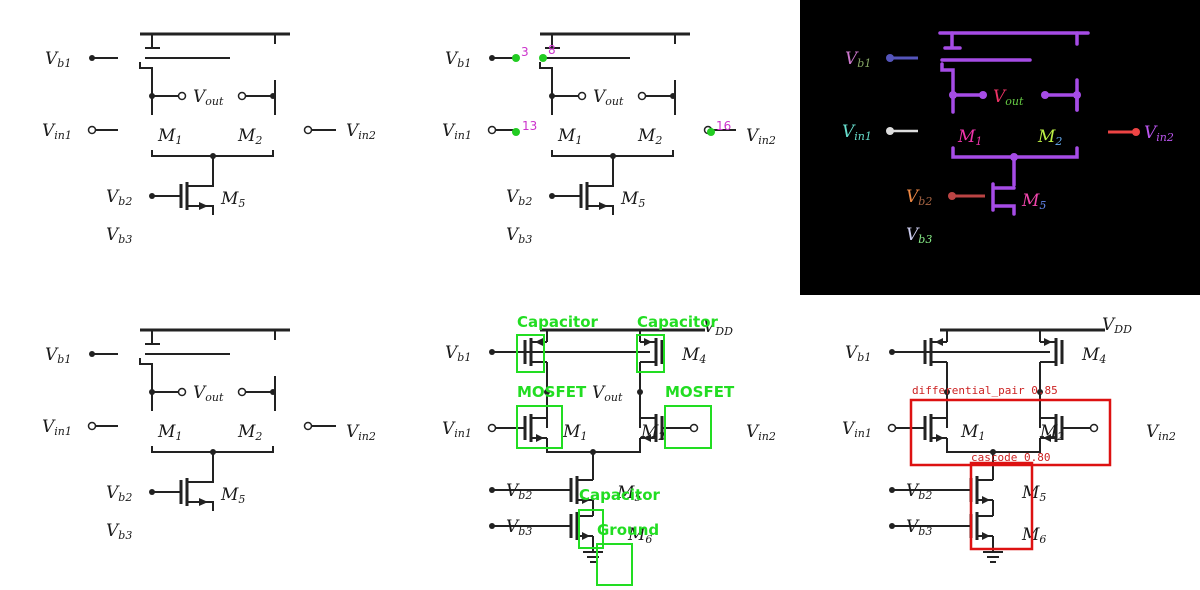 The width and height of the screenshot is (1200, 590). What do you see at coordinates (1010, 457) in the screenshot?
I see `subcircuit-label: cascode 0.80` at bounding box center [1010, 457].